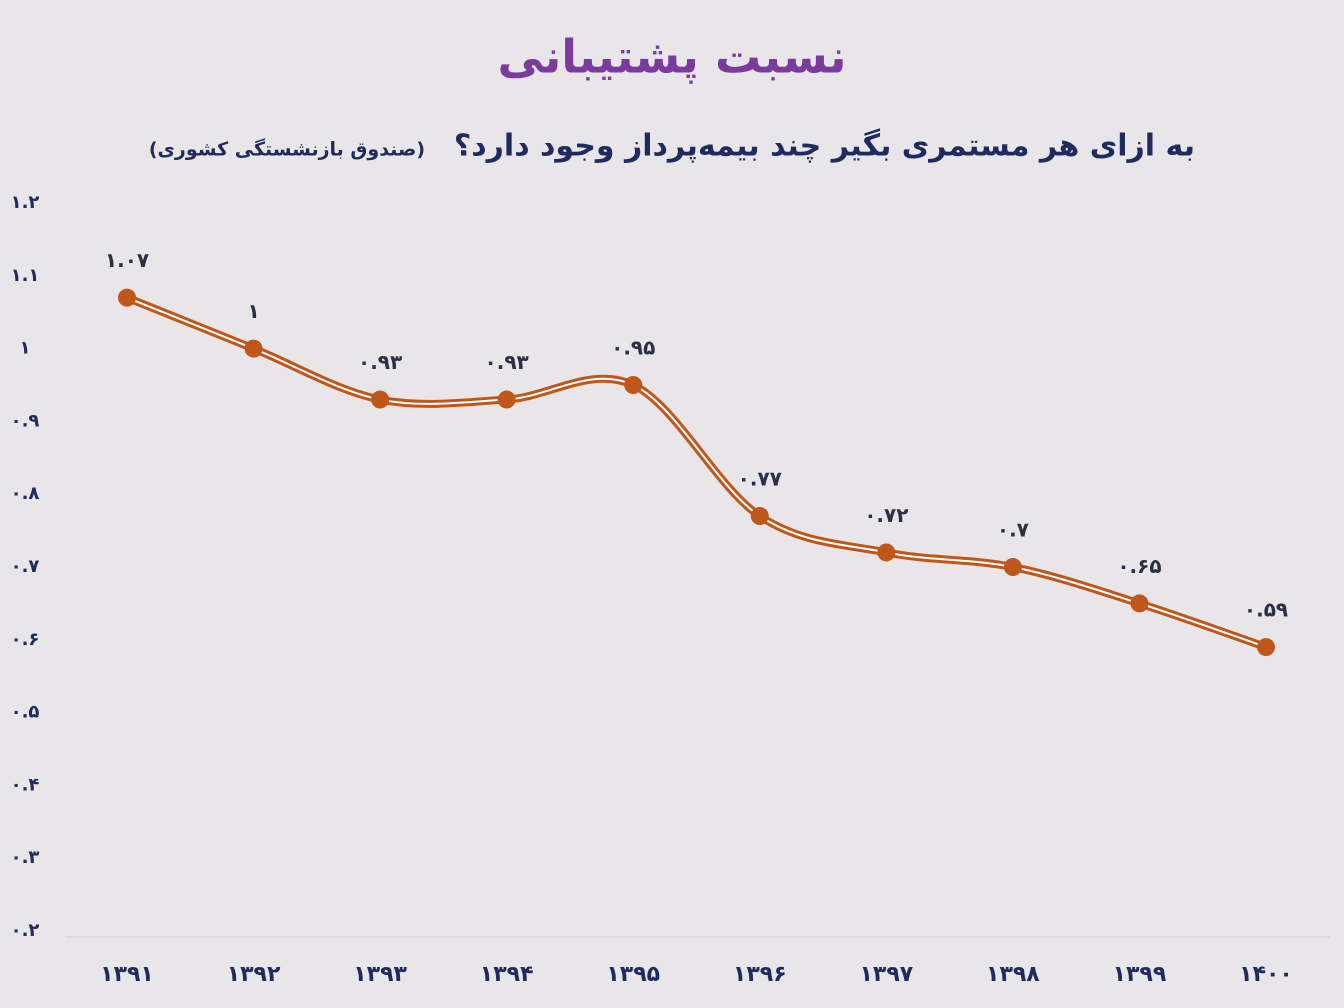 This screenshot has height=1008, width=1344. Describe the element at coordinates (25, 420) in the screenshot. I see `y-tick-label: ۰.۹` at that location.